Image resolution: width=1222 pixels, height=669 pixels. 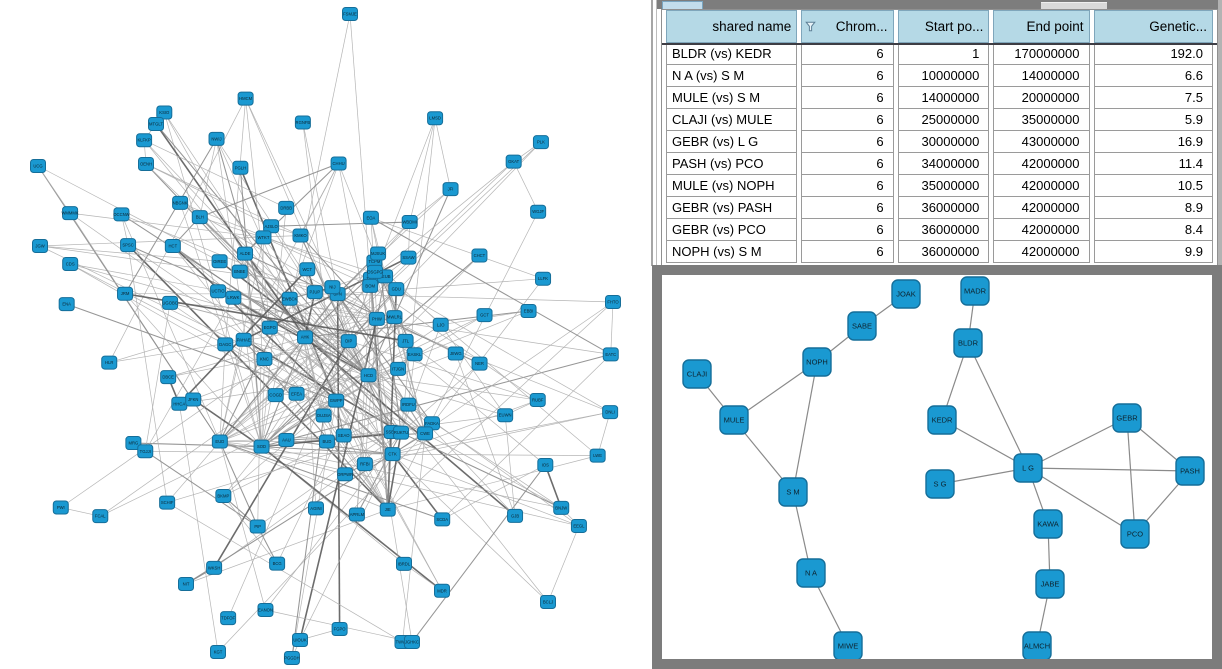 What do you see at coordinates (942, 420) in the screenshot?
I see `subnetwork-node: KEDR` at bounding box center [942, 420].